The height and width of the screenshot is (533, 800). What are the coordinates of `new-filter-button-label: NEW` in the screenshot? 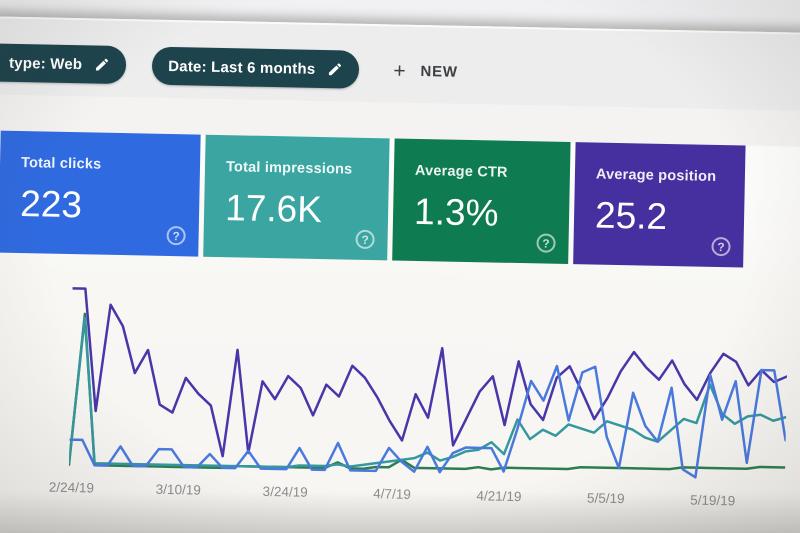 It's located at (439, 71).